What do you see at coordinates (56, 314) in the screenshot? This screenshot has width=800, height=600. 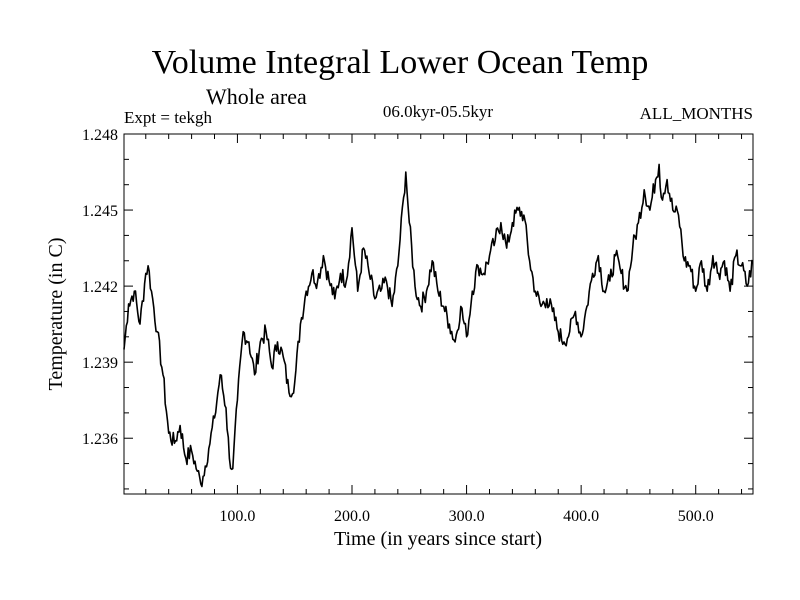 I see `y-axis-label: Temperature (in C)` at bounding box center [56, 314].